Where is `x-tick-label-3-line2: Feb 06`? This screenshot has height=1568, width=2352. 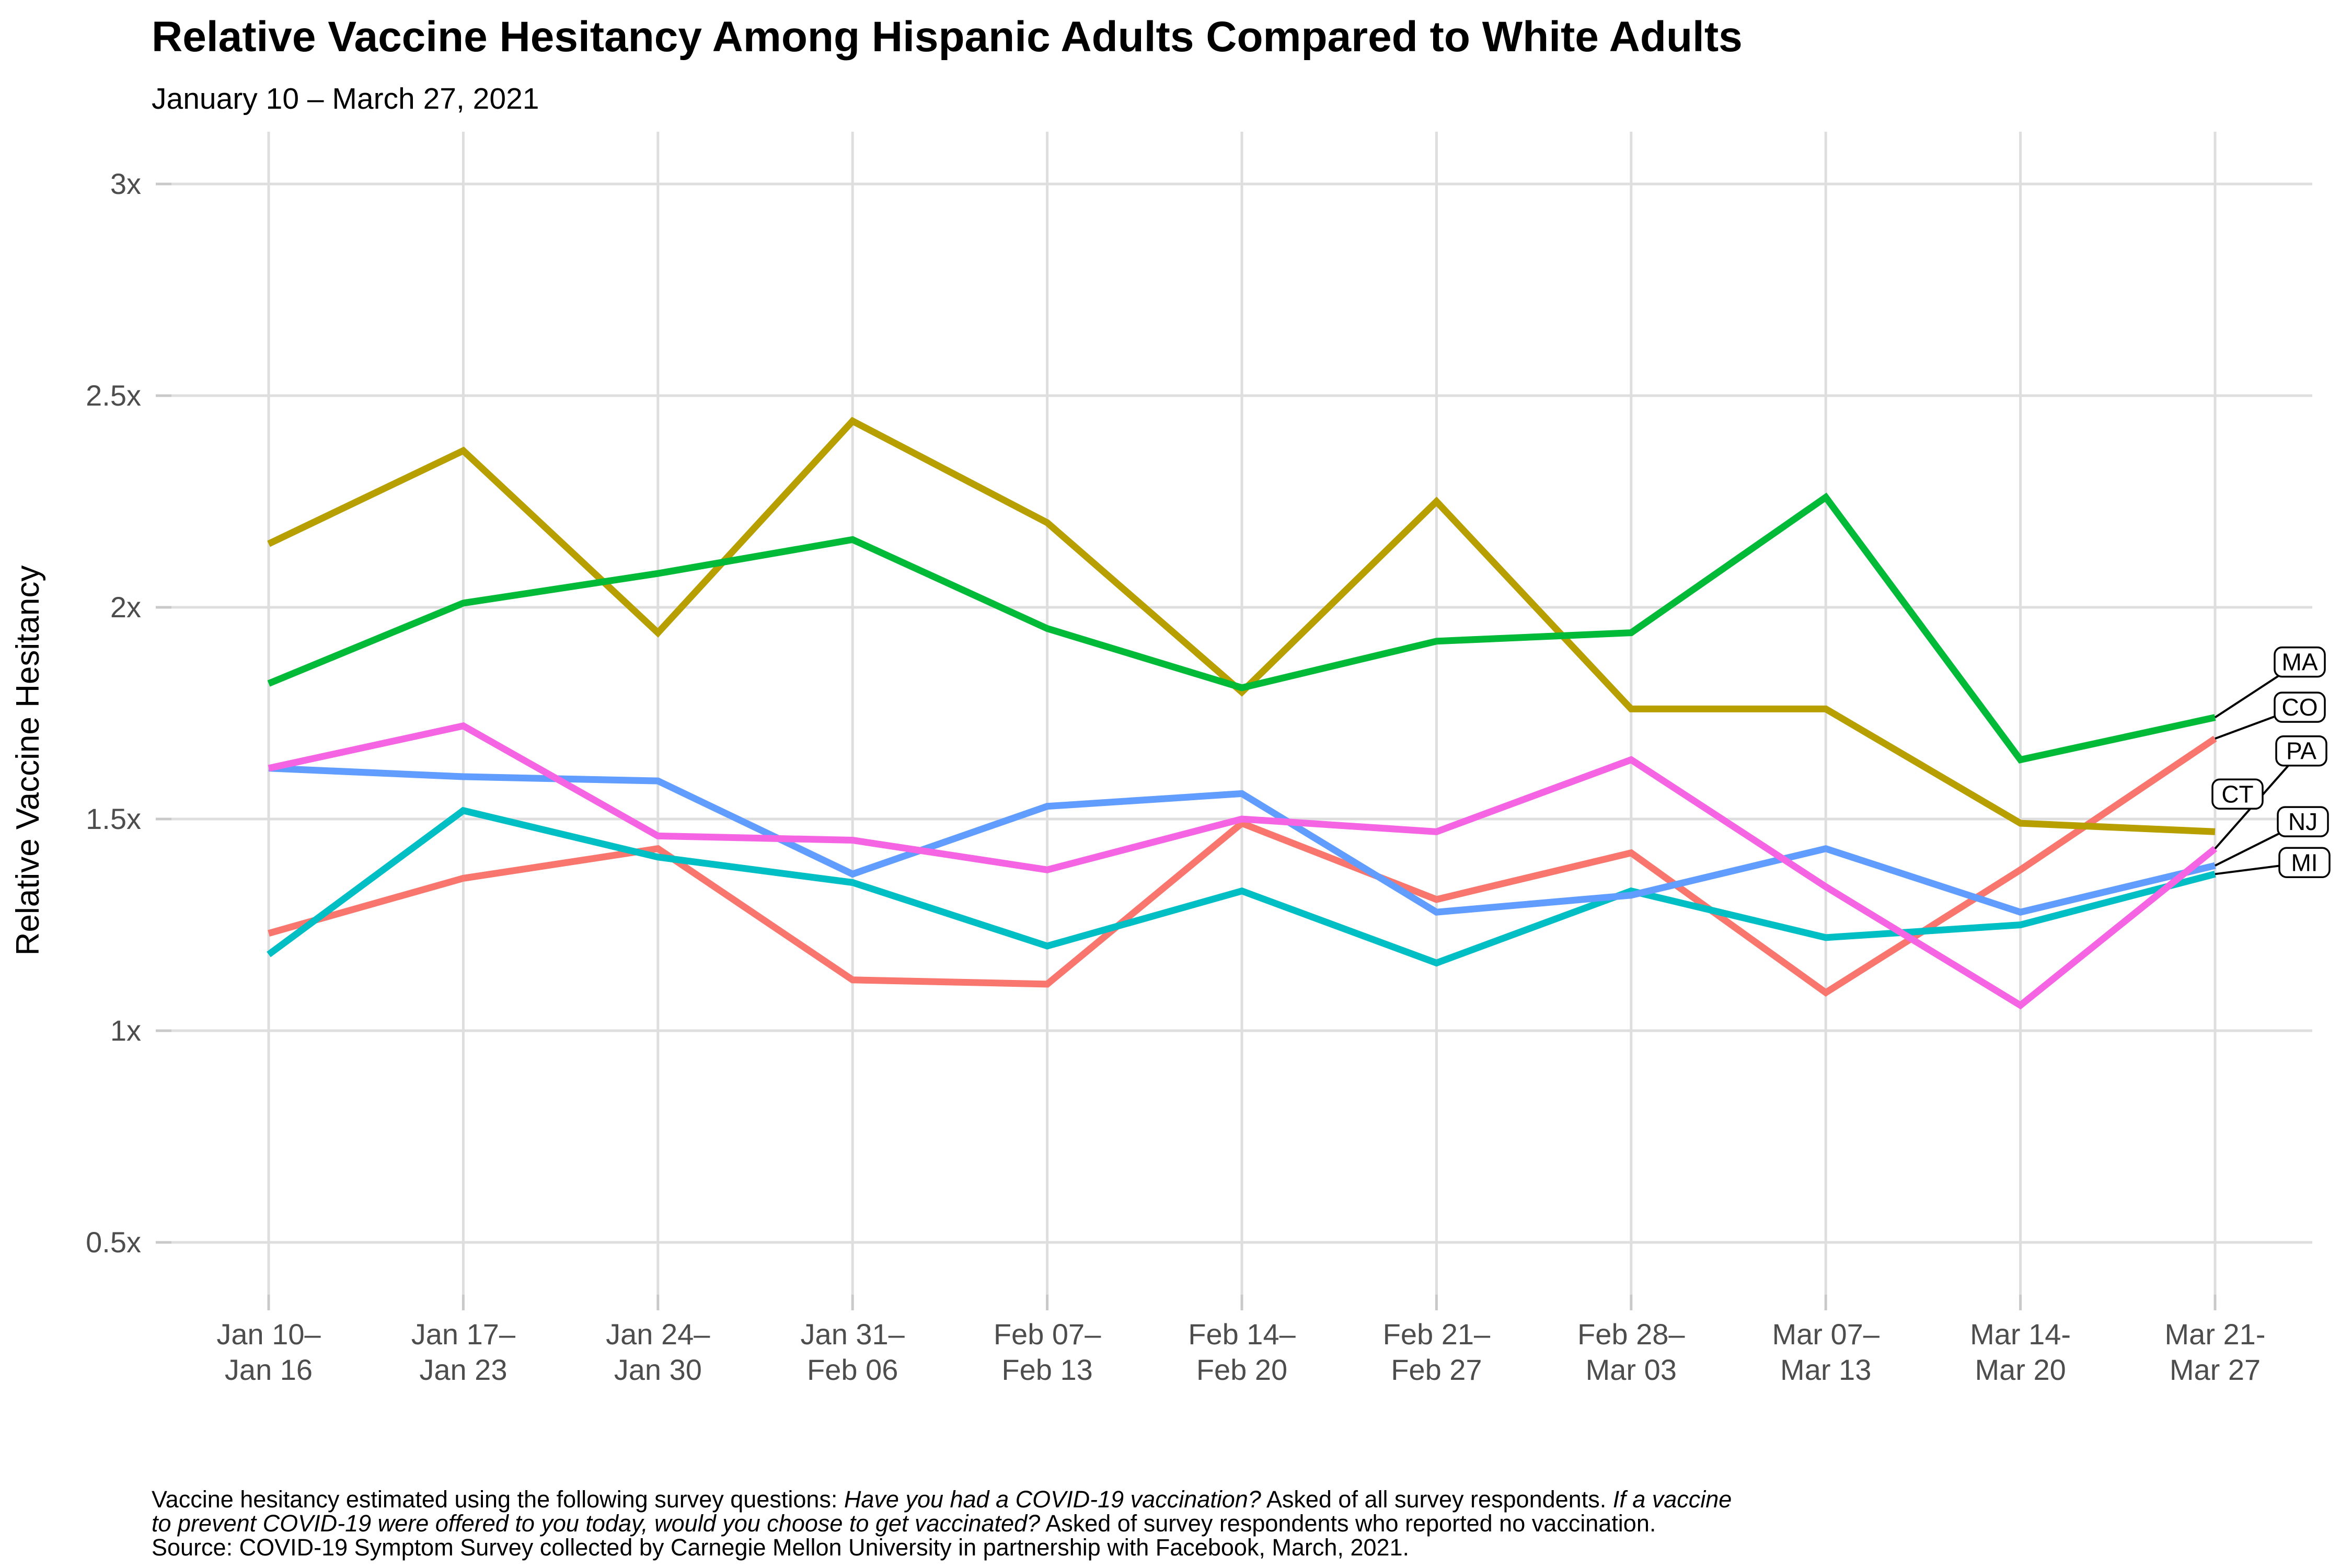
x-tick-label-3-line2: Feb 06 is located at coordinates (852, 1369).